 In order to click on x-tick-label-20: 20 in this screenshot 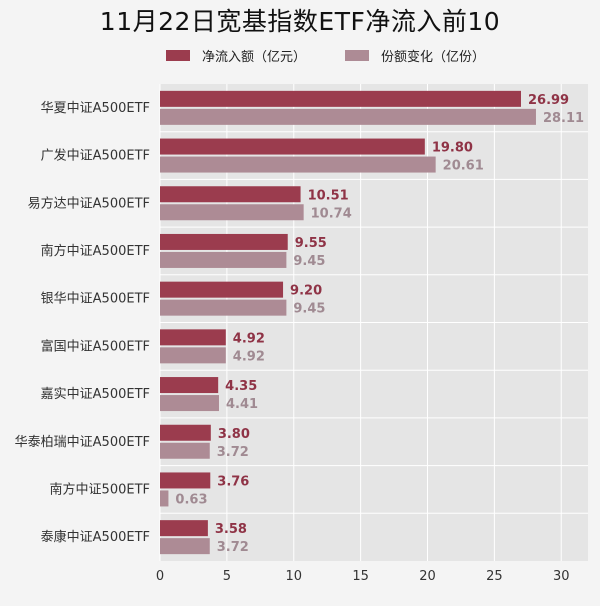, I will do `click(427, 576)`.